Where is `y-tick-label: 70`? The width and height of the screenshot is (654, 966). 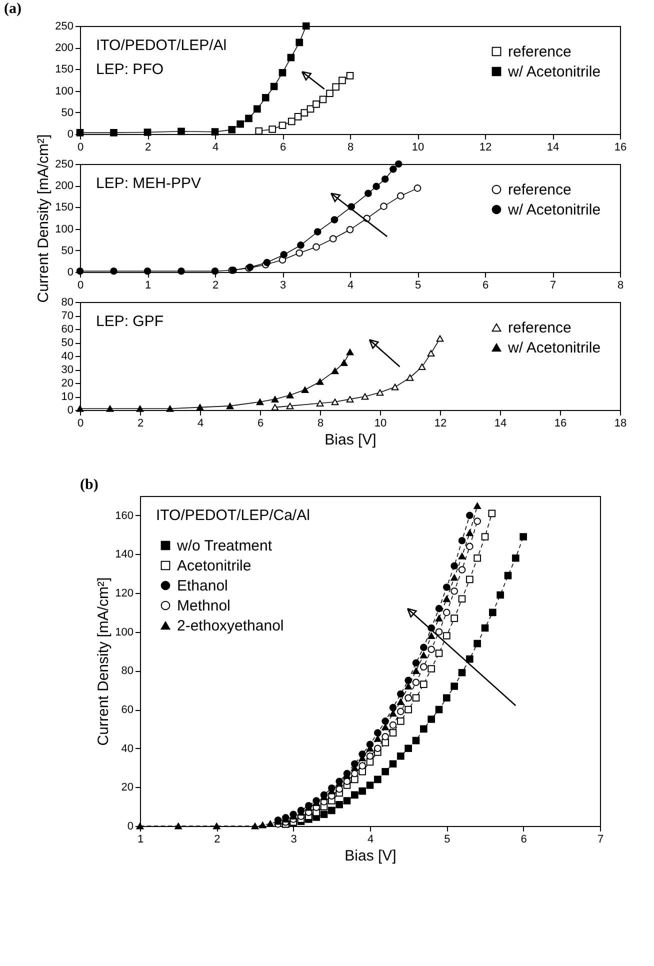
y-tick-label: 70 is located at coordinates (67, 316).